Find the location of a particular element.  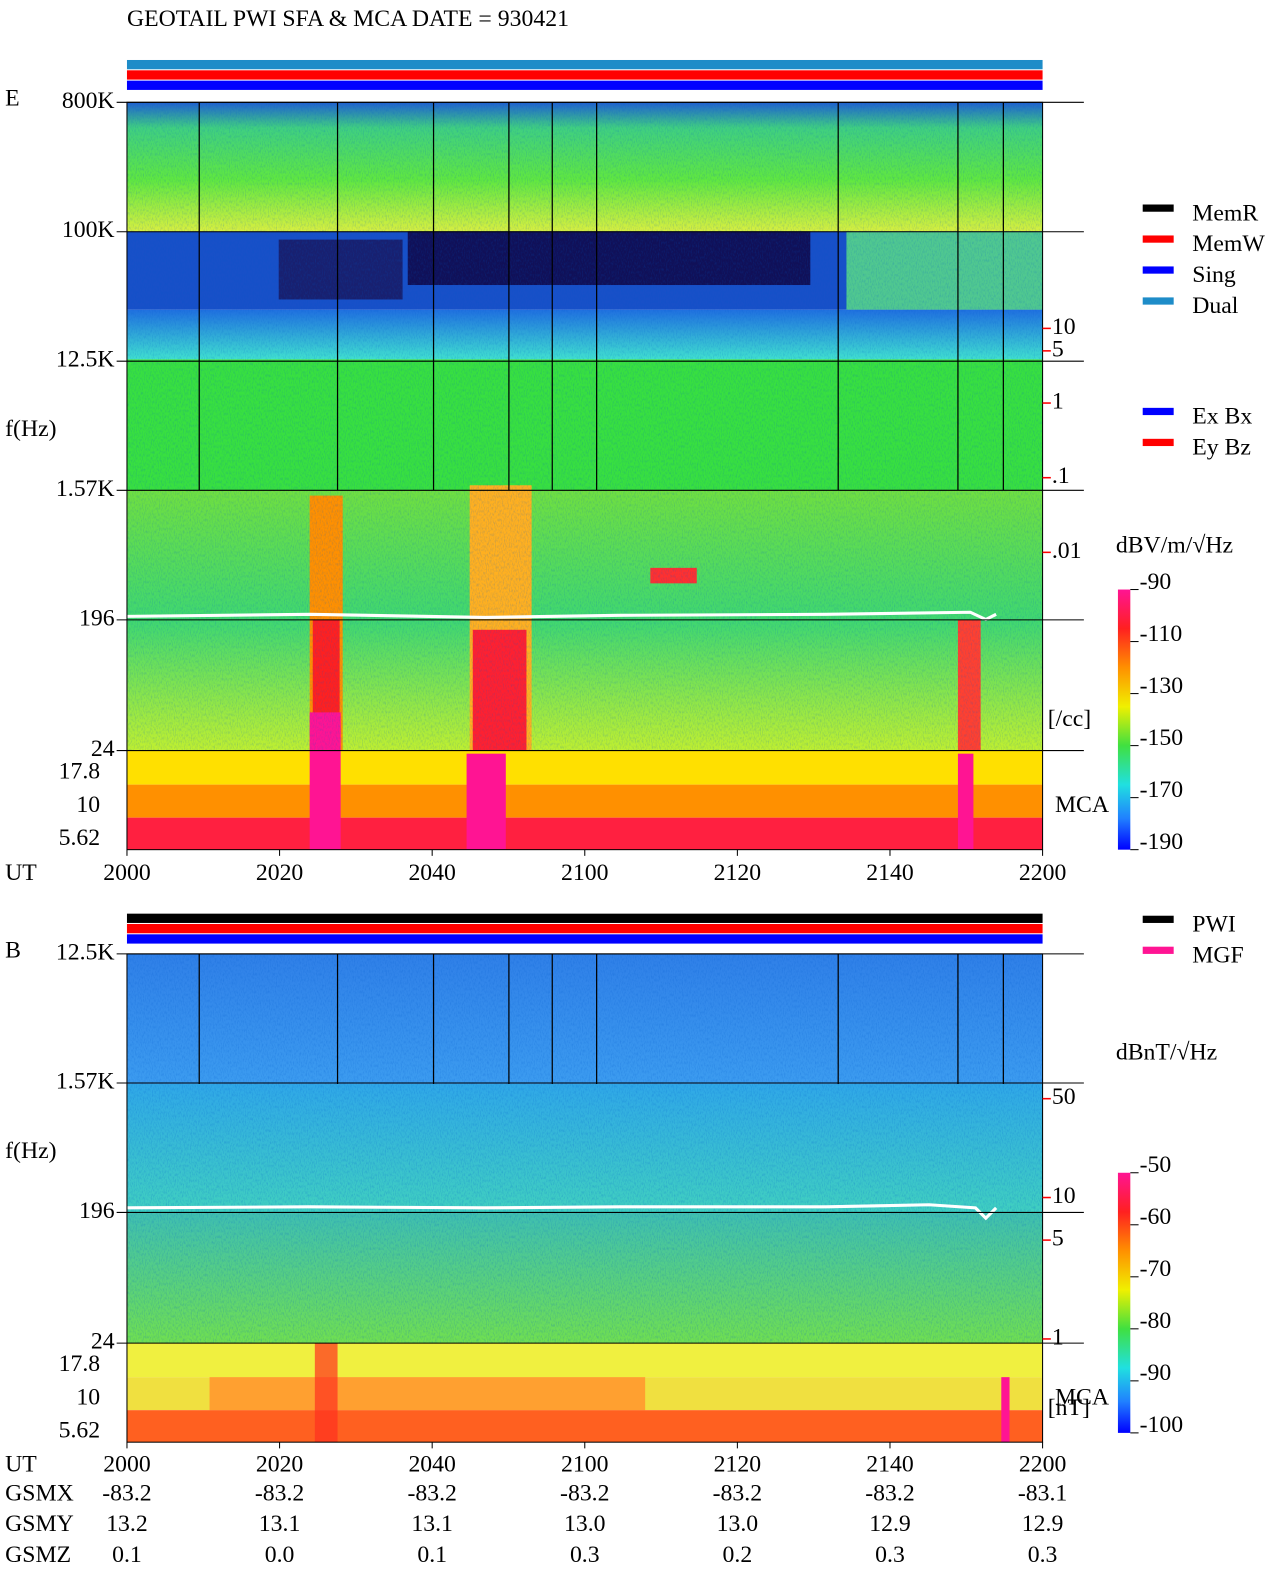

colorbar-label: dBnT/√Hz is located at coordinates (1166, 1053).